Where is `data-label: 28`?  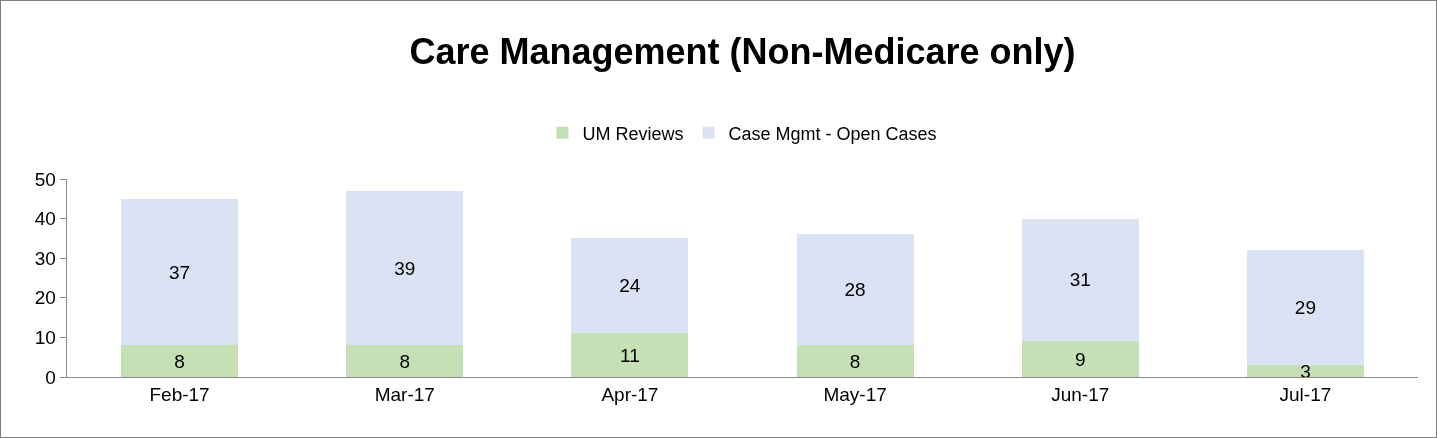
data-label: 28 is located at coordinates (855, 290).